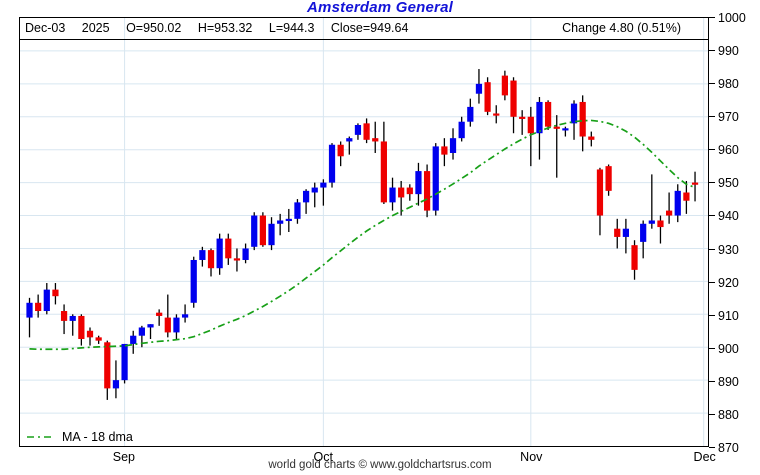 The image size is (760, 475). I want to click on quote-close: Close=949.64, so click(369, 28).